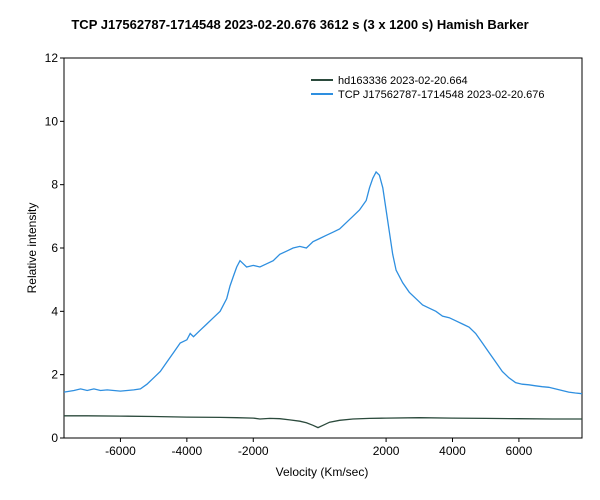  Describe the element at coordinates (120, 451) in the screenshot. I see `x-tick-label: -6000` at that location.